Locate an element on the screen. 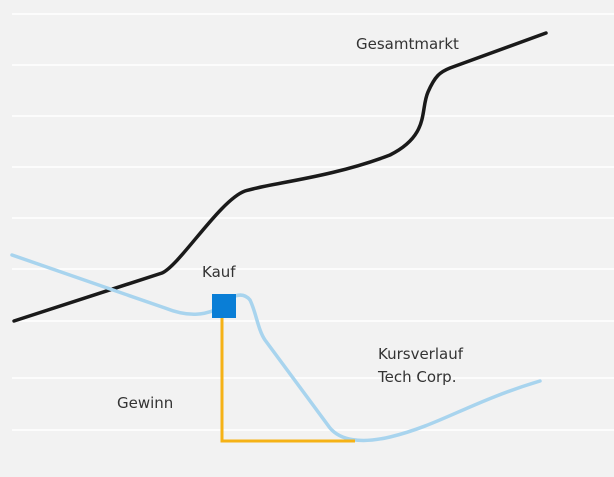  profit-line is located at coordinates (287, 374).